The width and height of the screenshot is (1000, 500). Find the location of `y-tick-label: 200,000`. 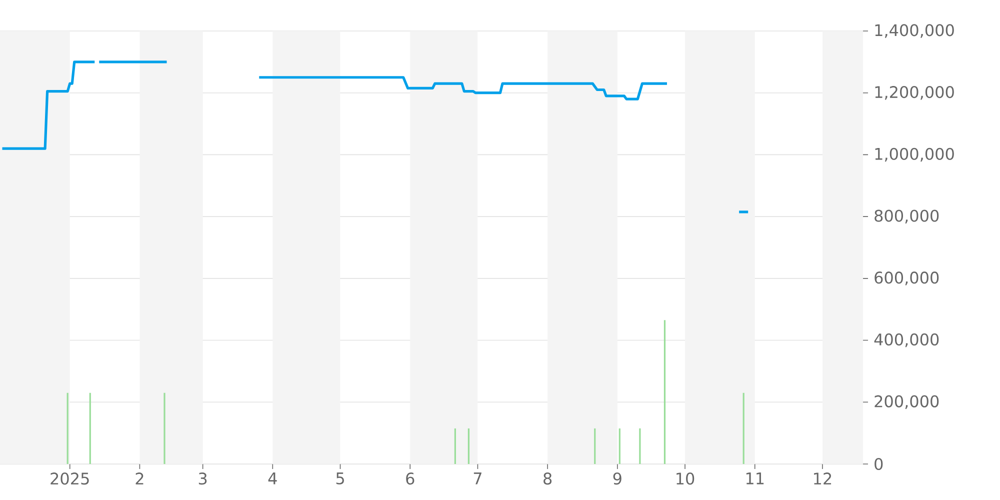

y-tick-label: 200,000 is located at coordinates (906, 402).